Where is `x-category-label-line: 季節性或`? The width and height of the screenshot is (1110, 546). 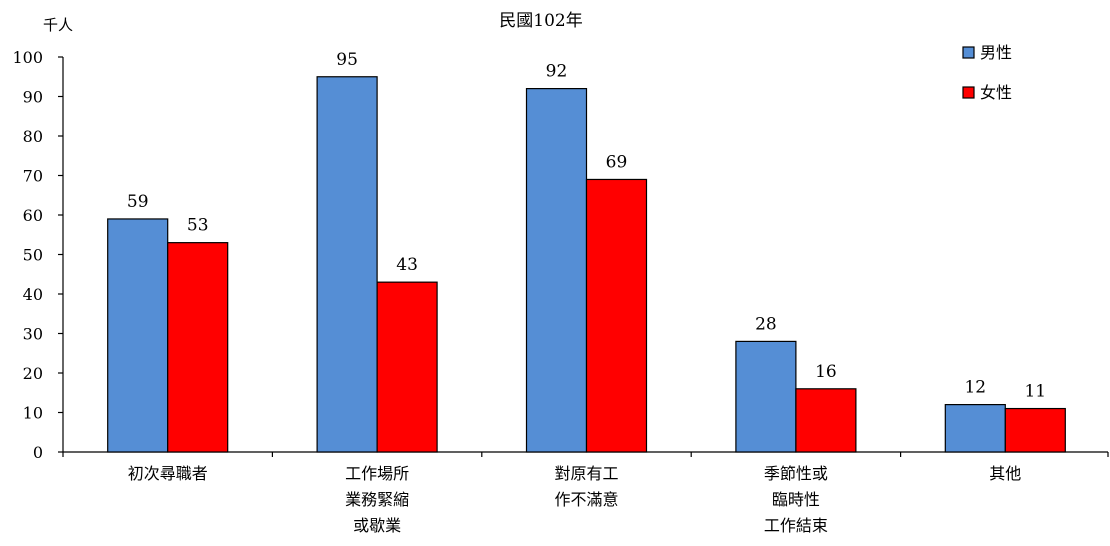 x-category-label-line: 季節性或 is located at coordinates (796, 473).